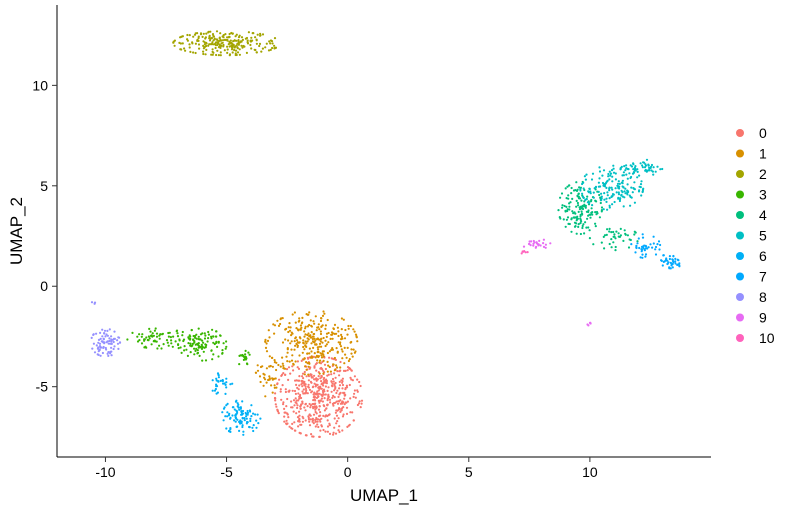 The image size is (788, 514). I want to click on y-axis-title: UMAP_2, so click(16, 231).